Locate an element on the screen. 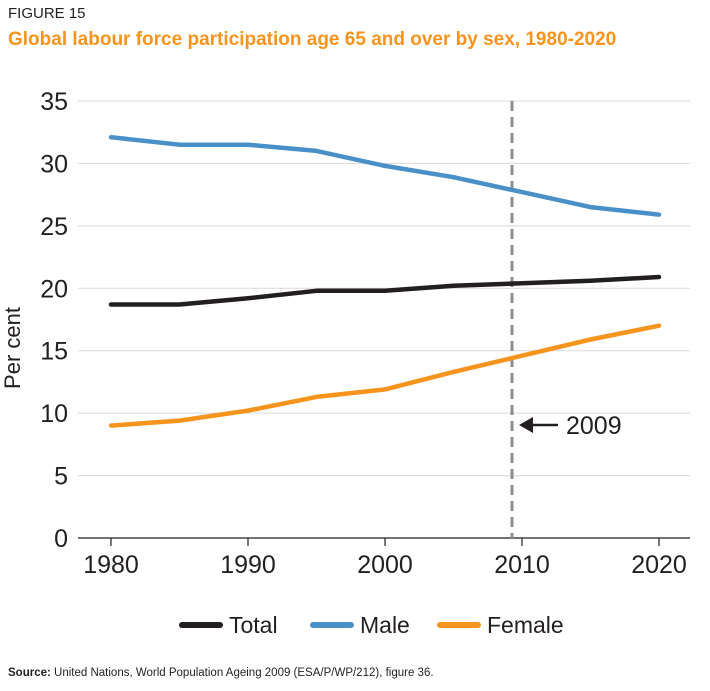 This screenshot has width=710, height=691. x-tick-label-2000: 2000 is located at coordinates (385, 565).